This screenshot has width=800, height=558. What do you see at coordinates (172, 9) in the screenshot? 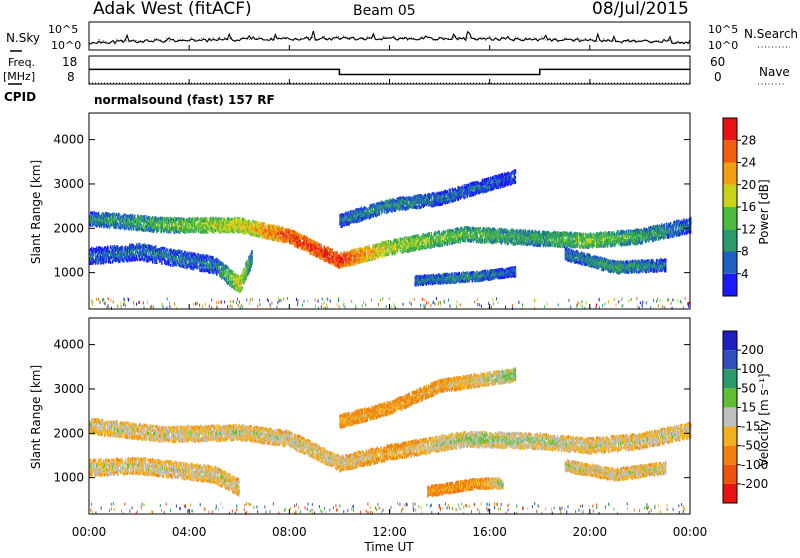
I see `station-title: Adak West (fitACF)` at bounding box center [172, 9].